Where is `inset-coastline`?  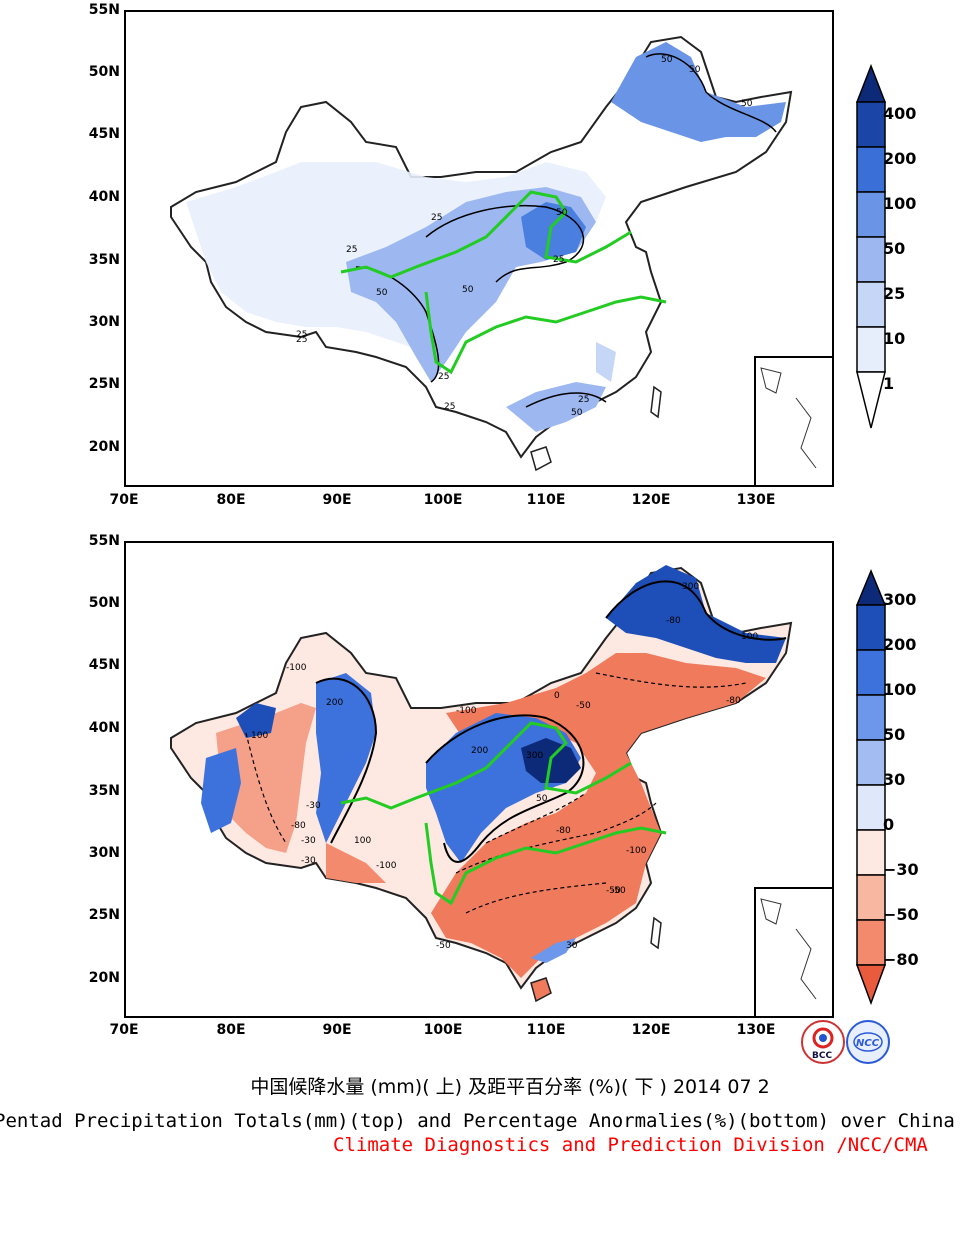 inset-coastline is located at coordinates (788, 949).